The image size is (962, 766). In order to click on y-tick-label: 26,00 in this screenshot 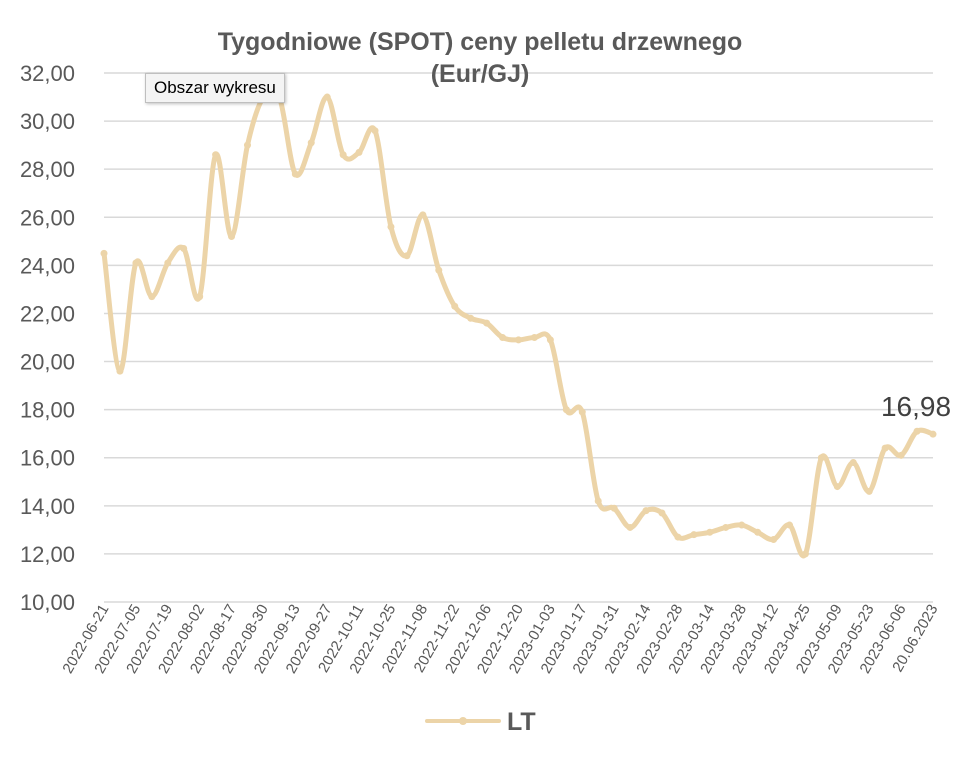, I will do `click(47, 217)`.